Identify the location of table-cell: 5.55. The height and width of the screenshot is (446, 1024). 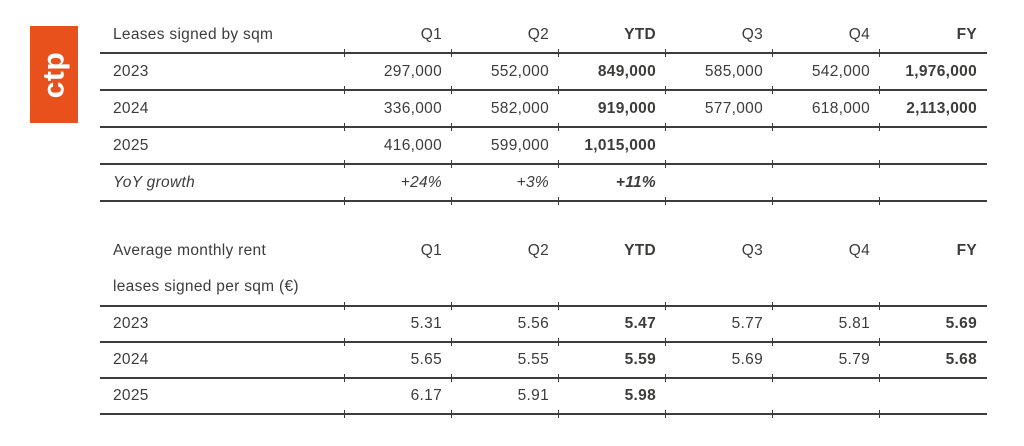
(505, 361).